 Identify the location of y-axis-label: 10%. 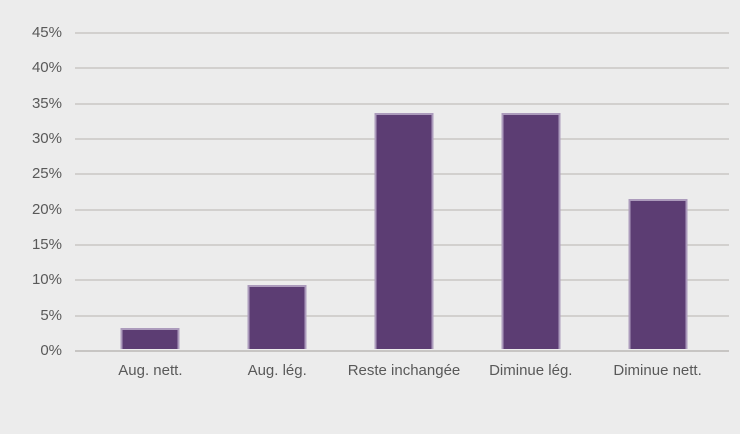
(46, 280).